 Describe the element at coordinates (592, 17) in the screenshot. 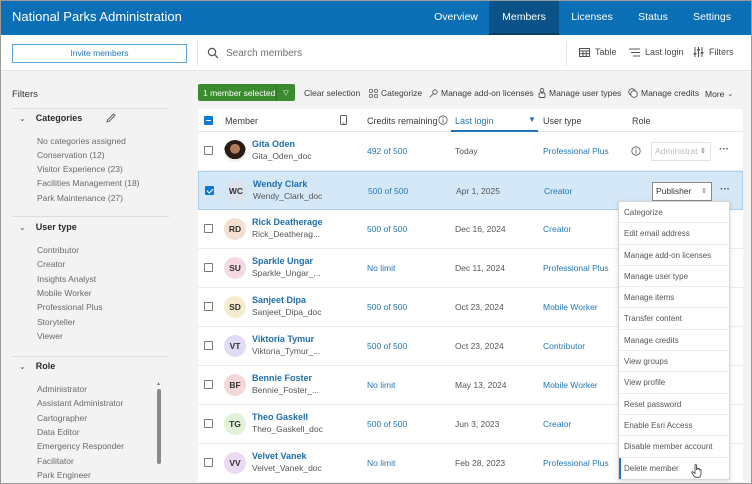

I see `tab-licenses: Licenses` at that location.